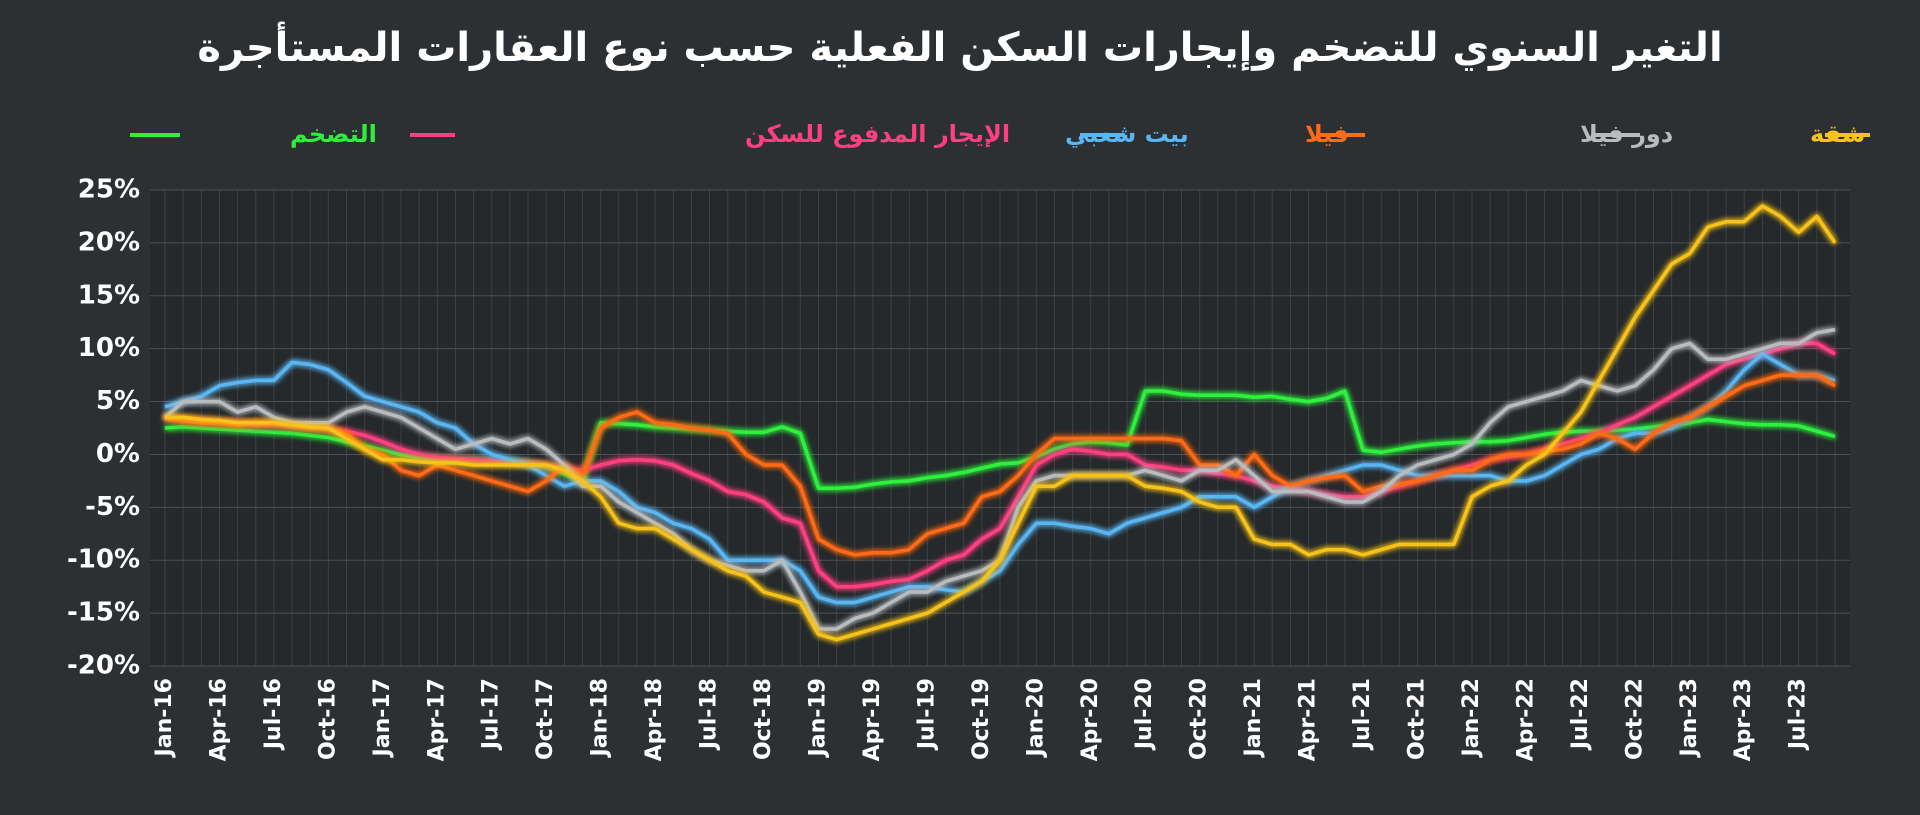 This screenshot has width=1920, height=815. I want to click on x-tick-label: Jul-21, so click(1362, 714).